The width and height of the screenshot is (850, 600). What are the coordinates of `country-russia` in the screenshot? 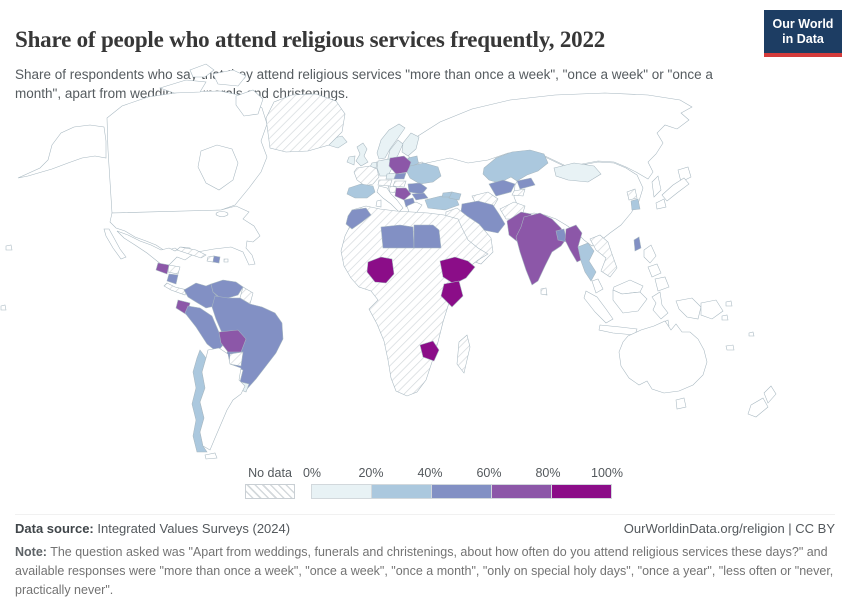 It's located at (549, 145).